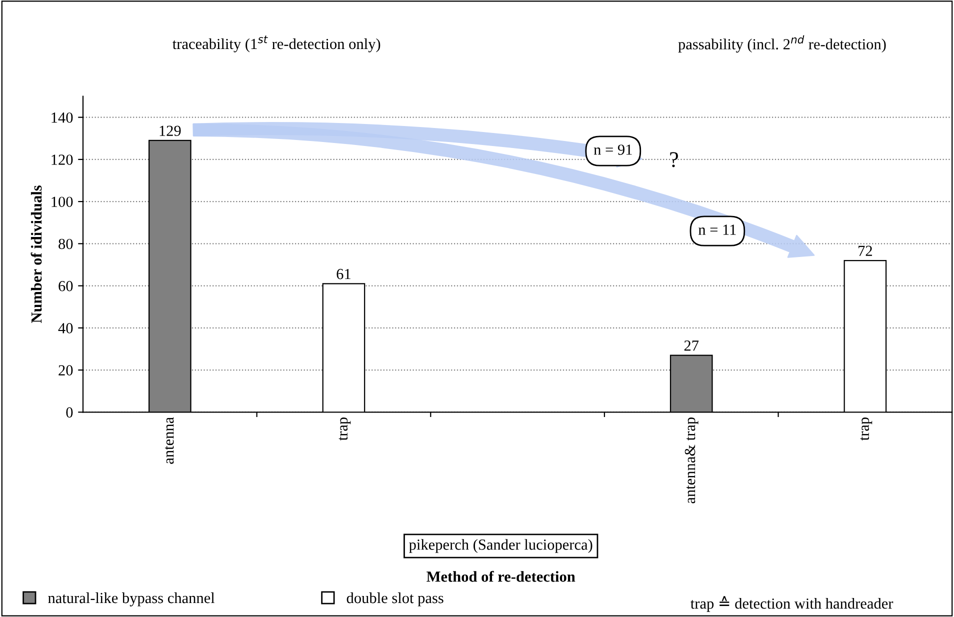 The height and width of the screenshot is (617, 954). I want to click on data-label: 27, so click(691, 345).